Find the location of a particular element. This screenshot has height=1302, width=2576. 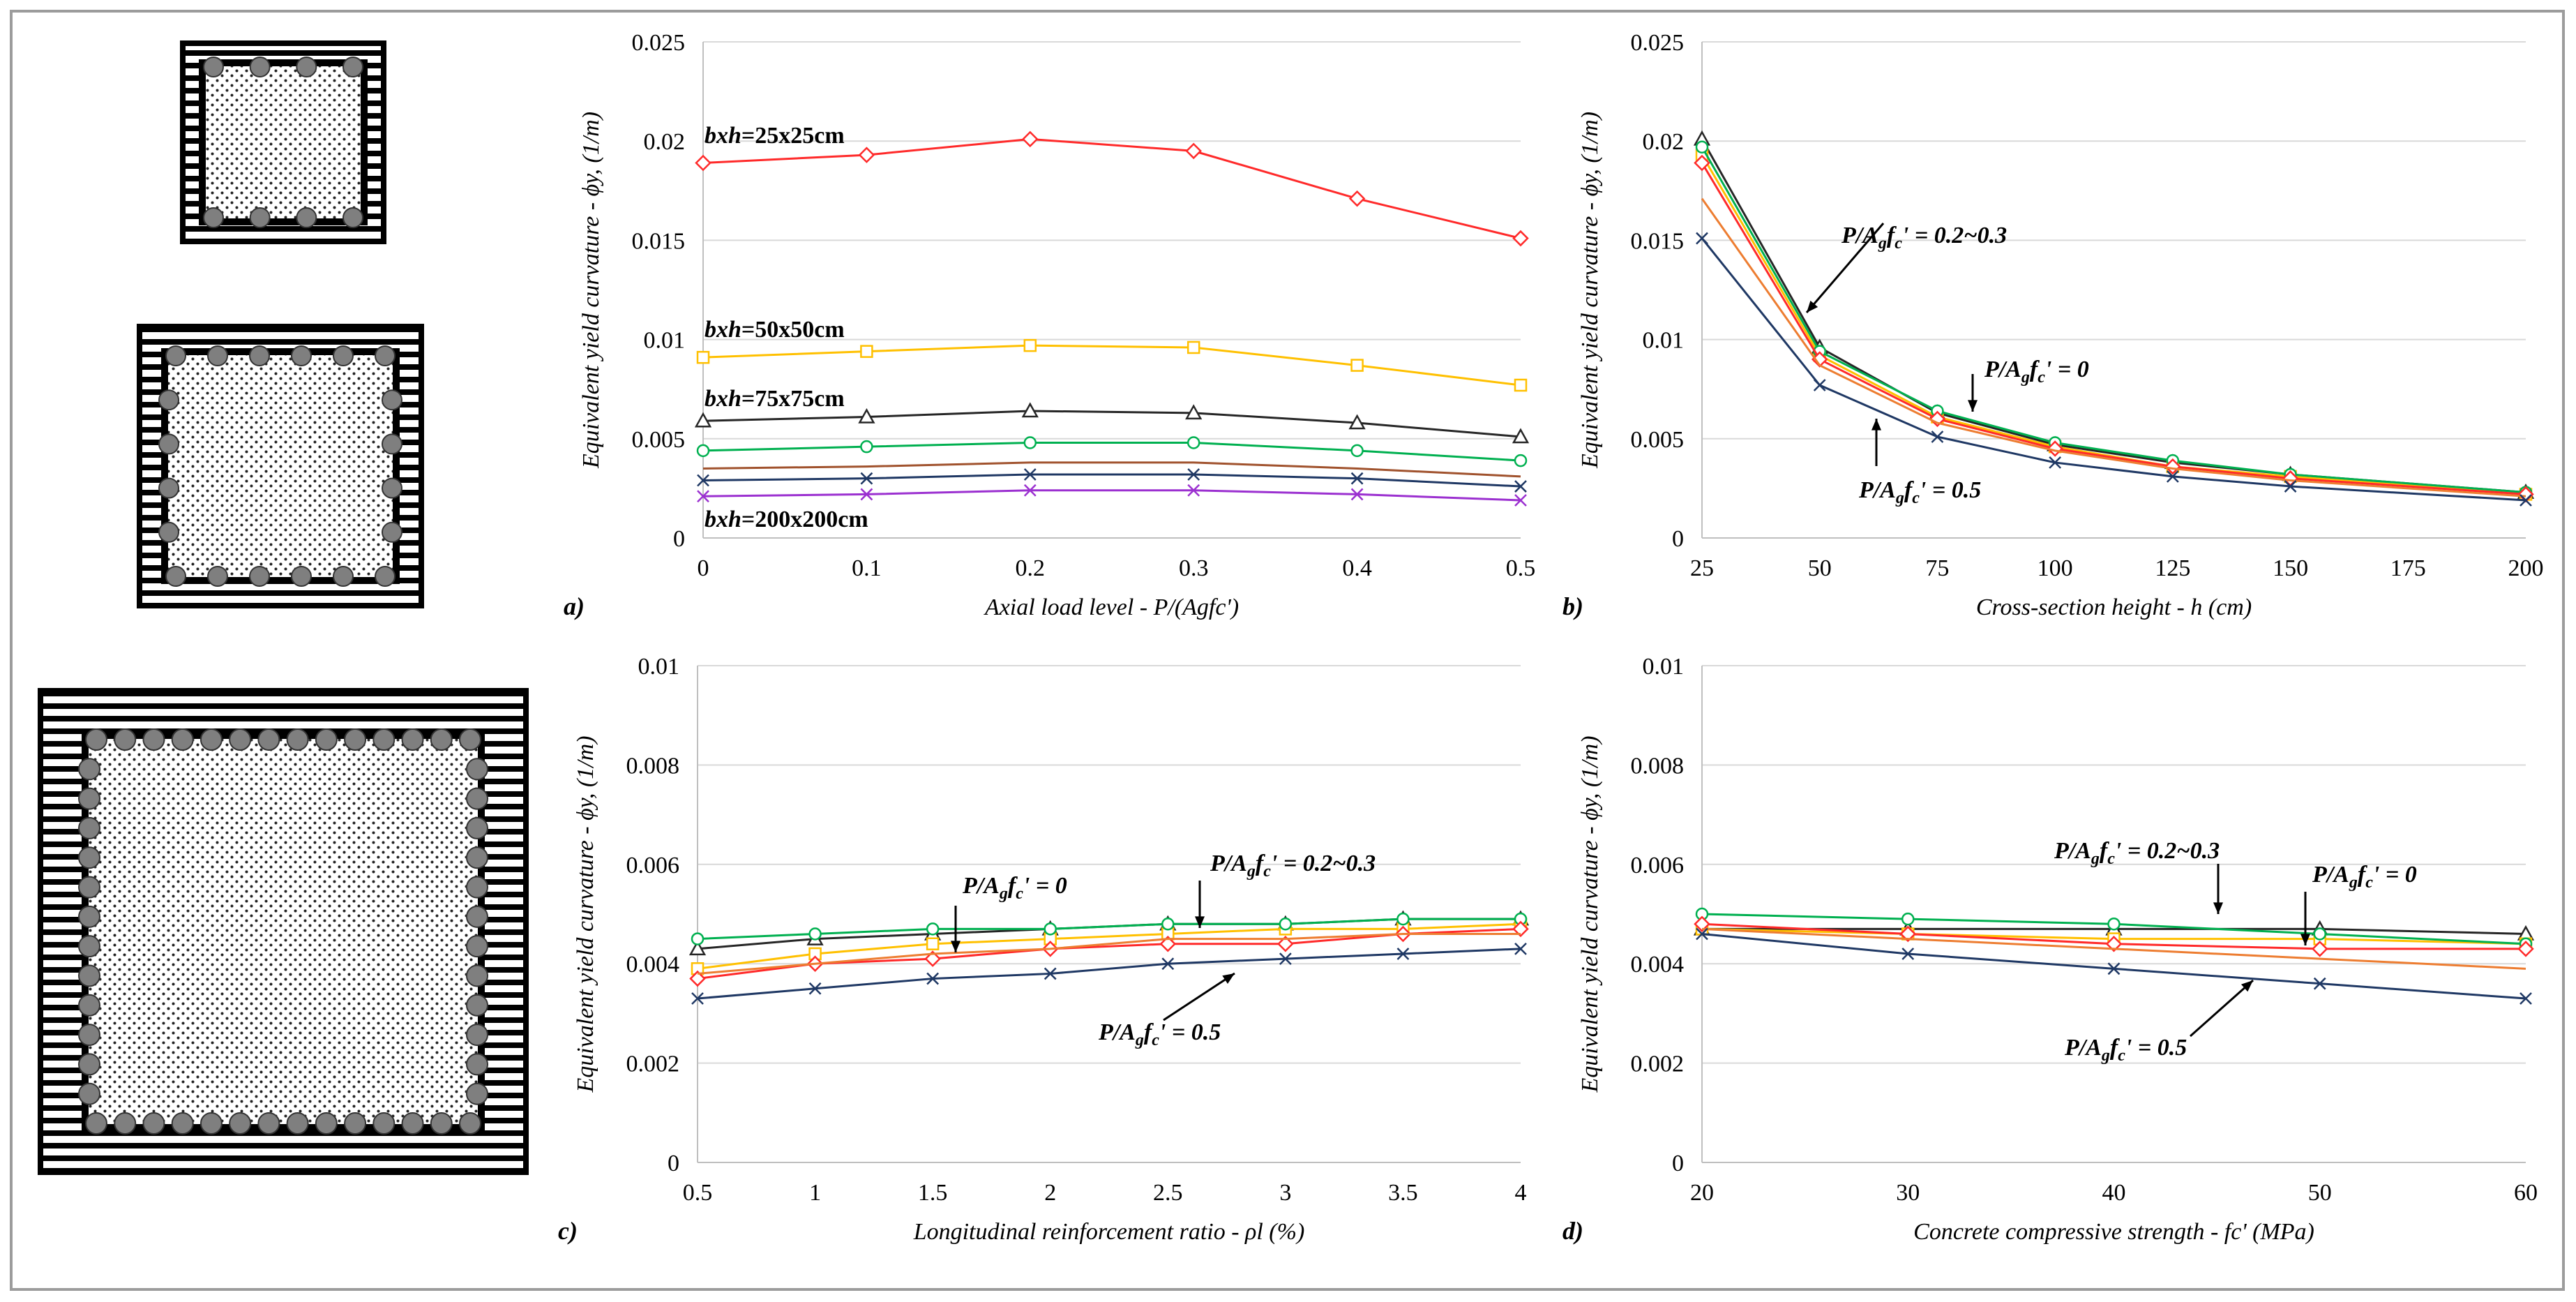

x-tick-label: 20 is located at coordinates (1702, 1193).